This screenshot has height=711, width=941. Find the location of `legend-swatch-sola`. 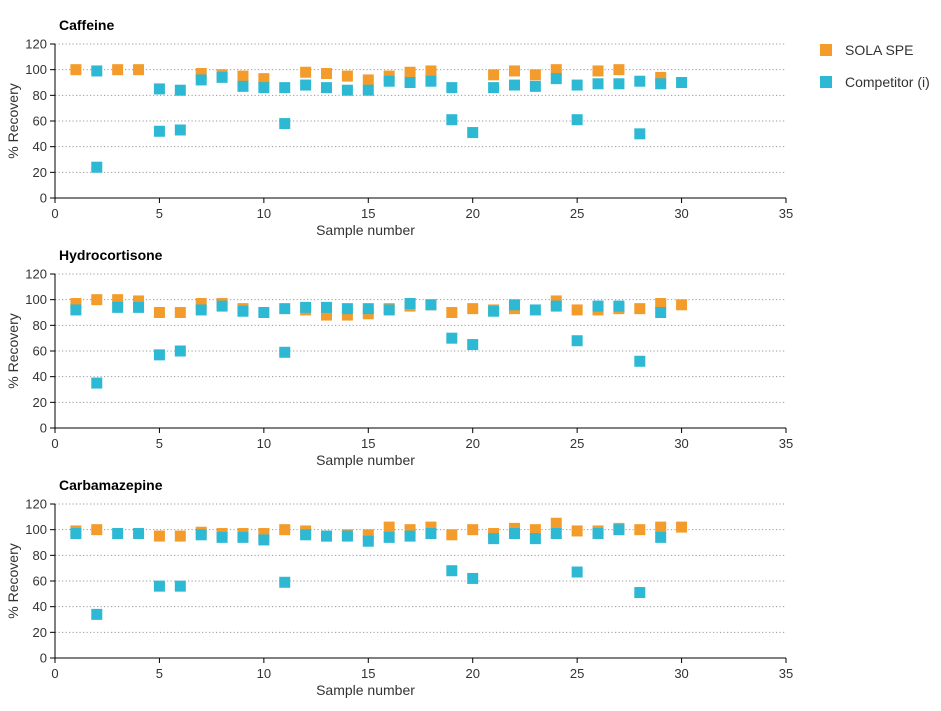

legend-swatch-sola is located at coordinates (826, 50).